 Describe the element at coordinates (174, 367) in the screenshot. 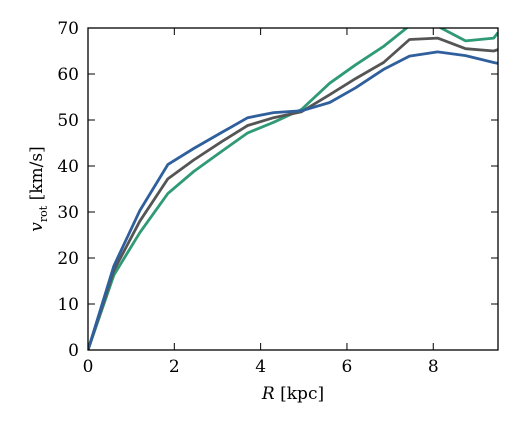

I see `x-tick-label: 2` at that location.